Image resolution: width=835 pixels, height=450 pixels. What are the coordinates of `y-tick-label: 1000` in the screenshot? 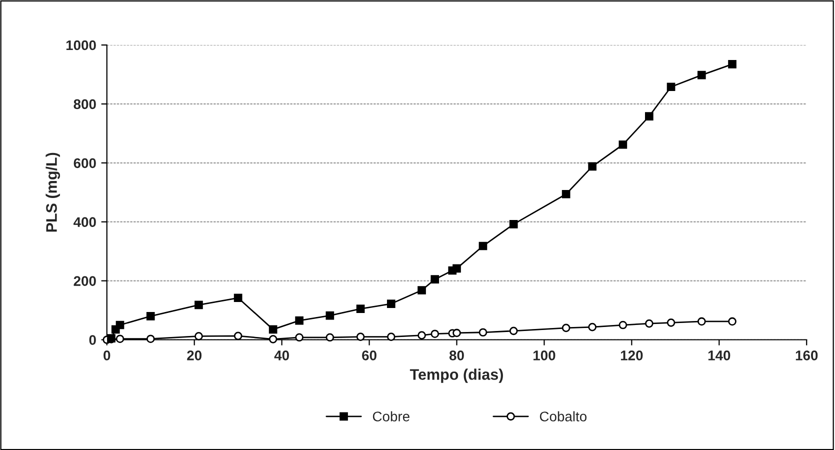 It's located at (81, 45).